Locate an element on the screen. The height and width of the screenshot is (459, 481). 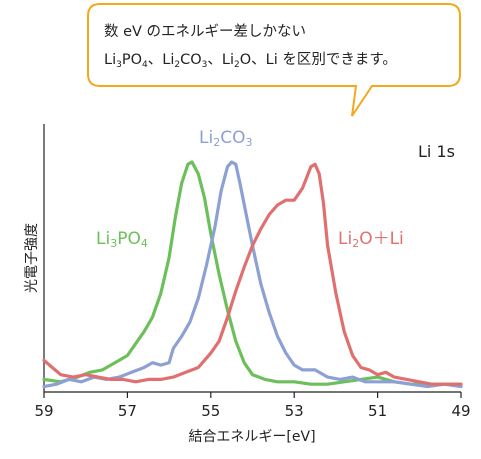
x-tick-label-59: 59 is located at coordinates (43, 411).